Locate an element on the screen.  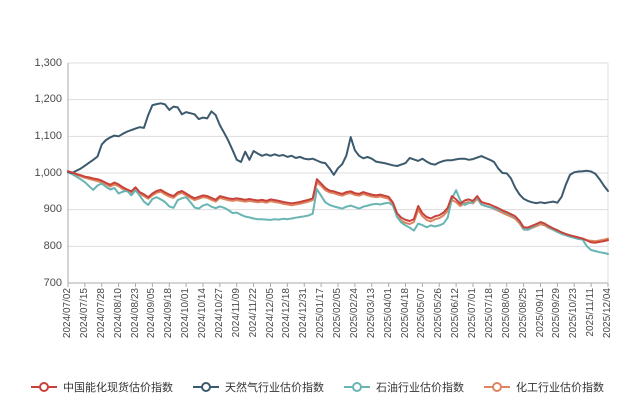
x-axis-tick-label: 2025/07/18 is located at coordinates (489, 313).